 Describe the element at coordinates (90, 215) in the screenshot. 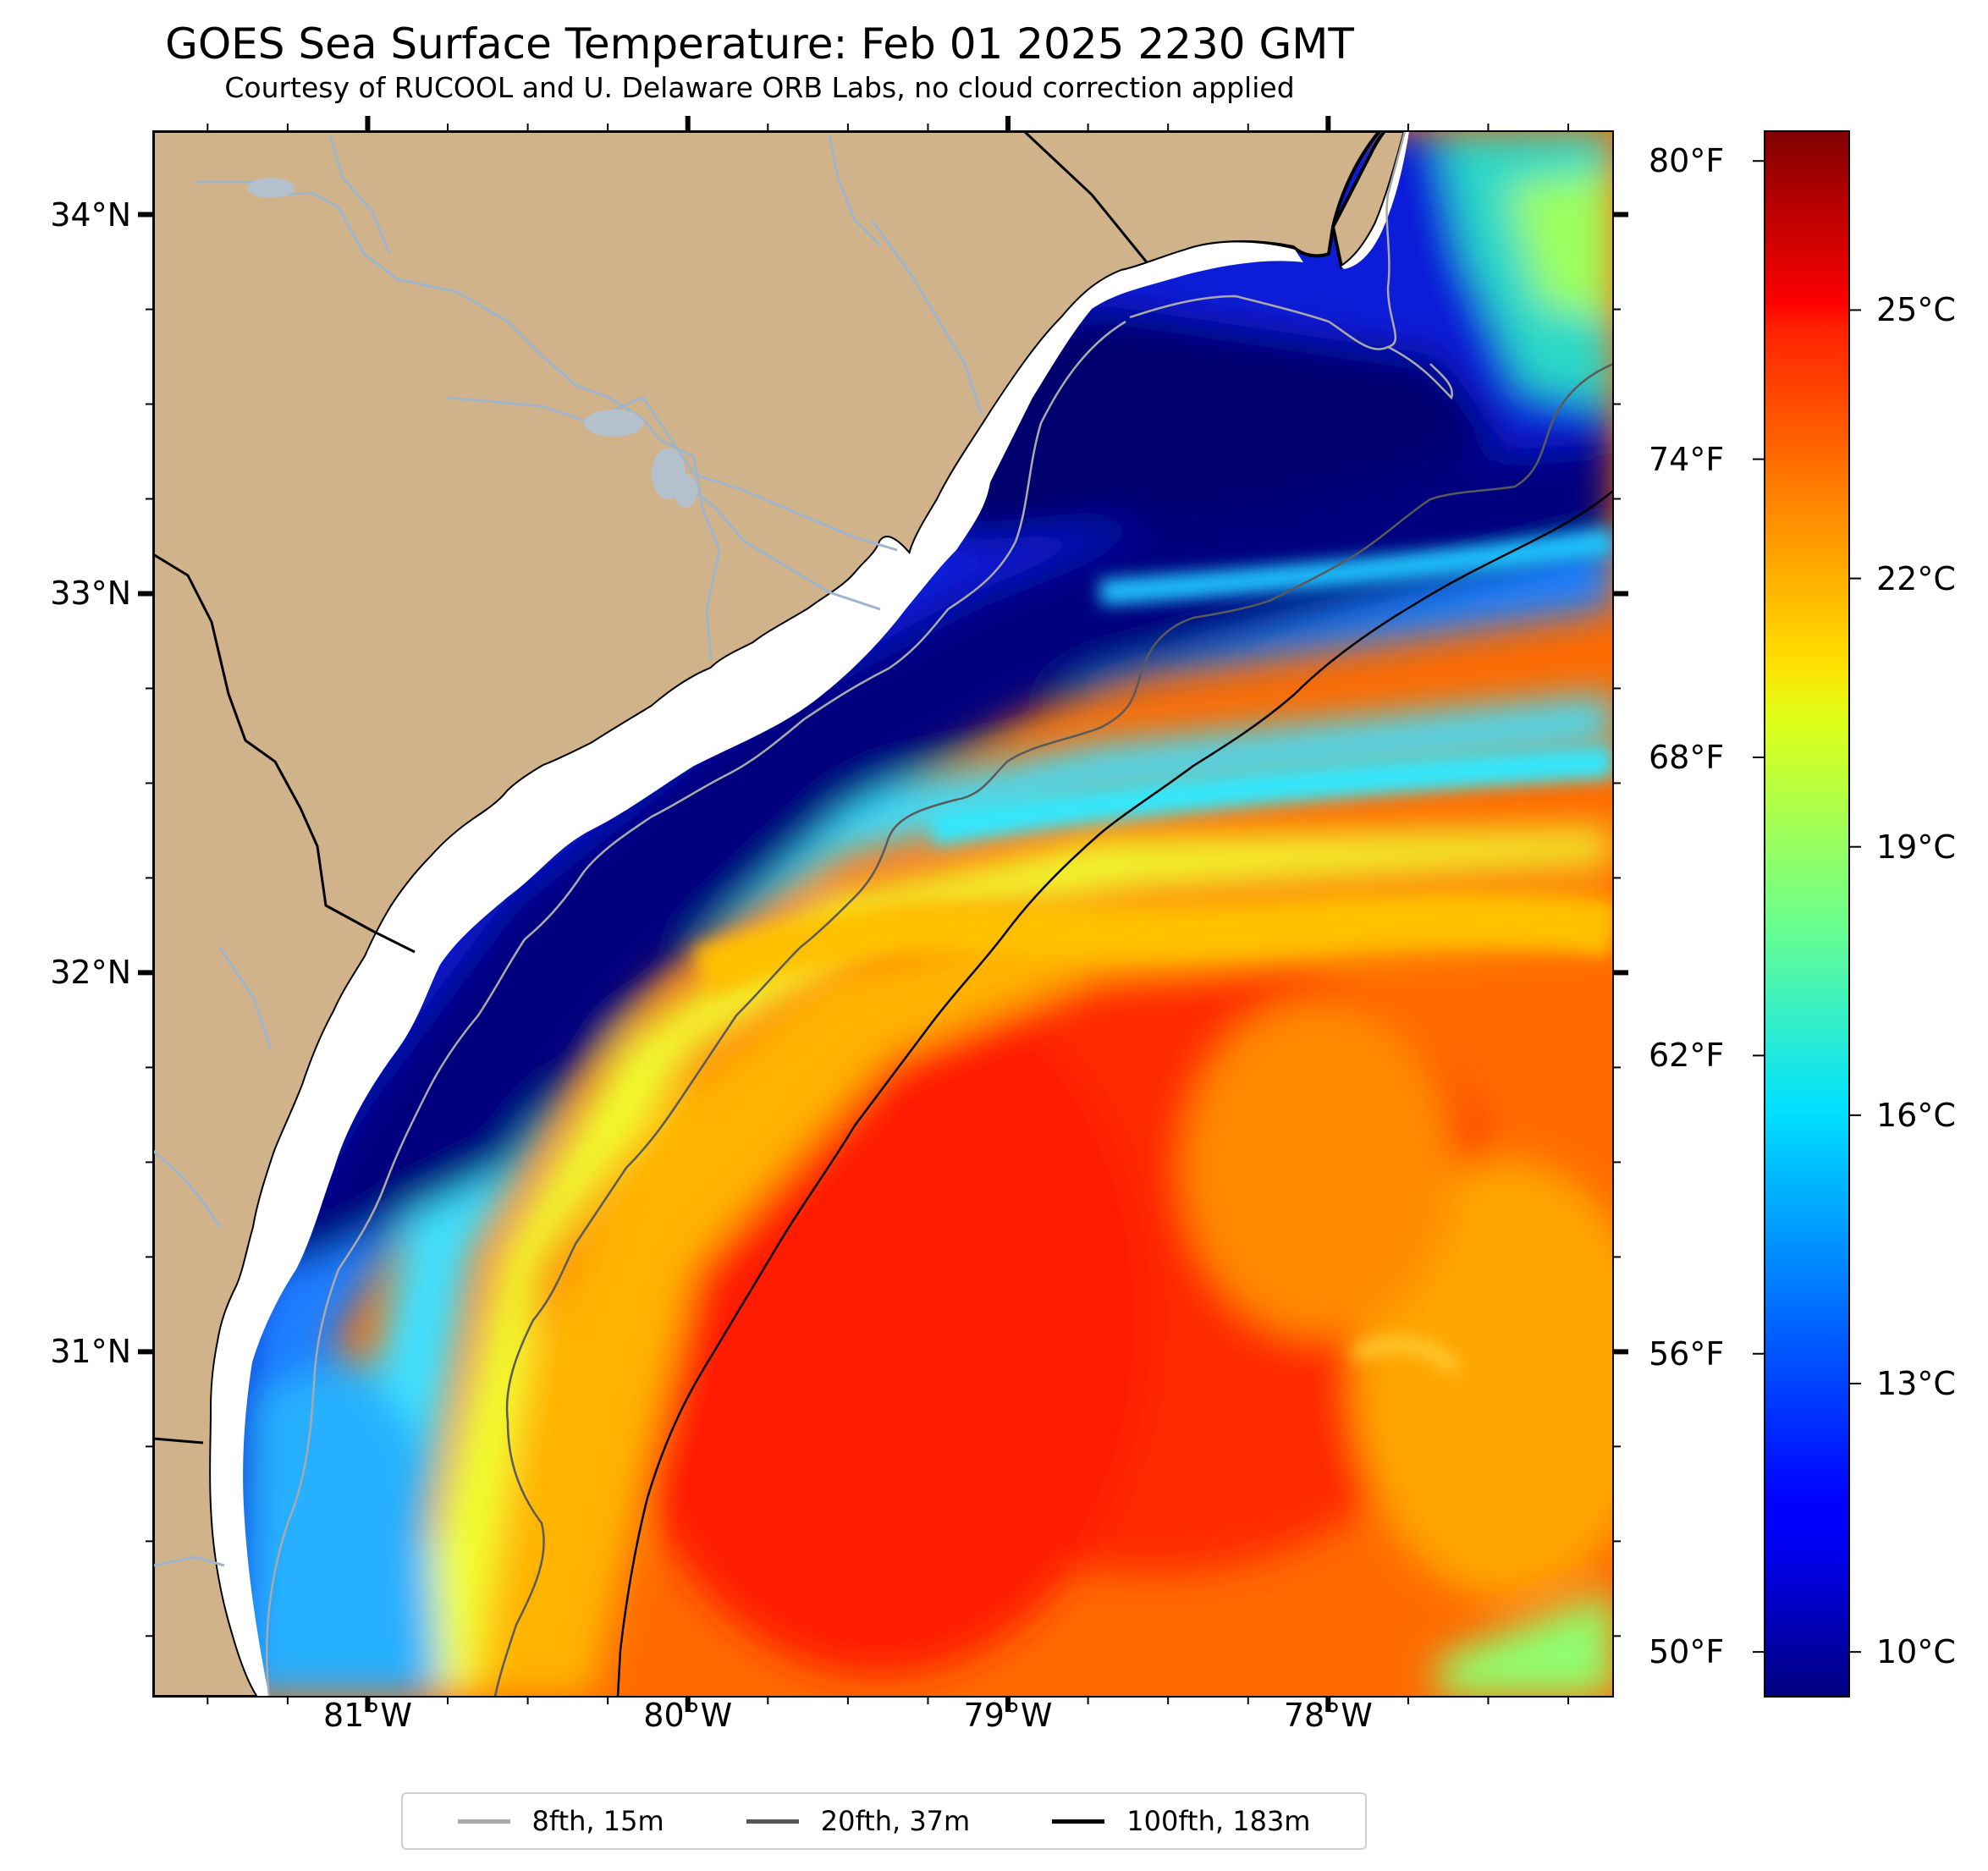

I see `lat-tick-label: 34°N` at that location.